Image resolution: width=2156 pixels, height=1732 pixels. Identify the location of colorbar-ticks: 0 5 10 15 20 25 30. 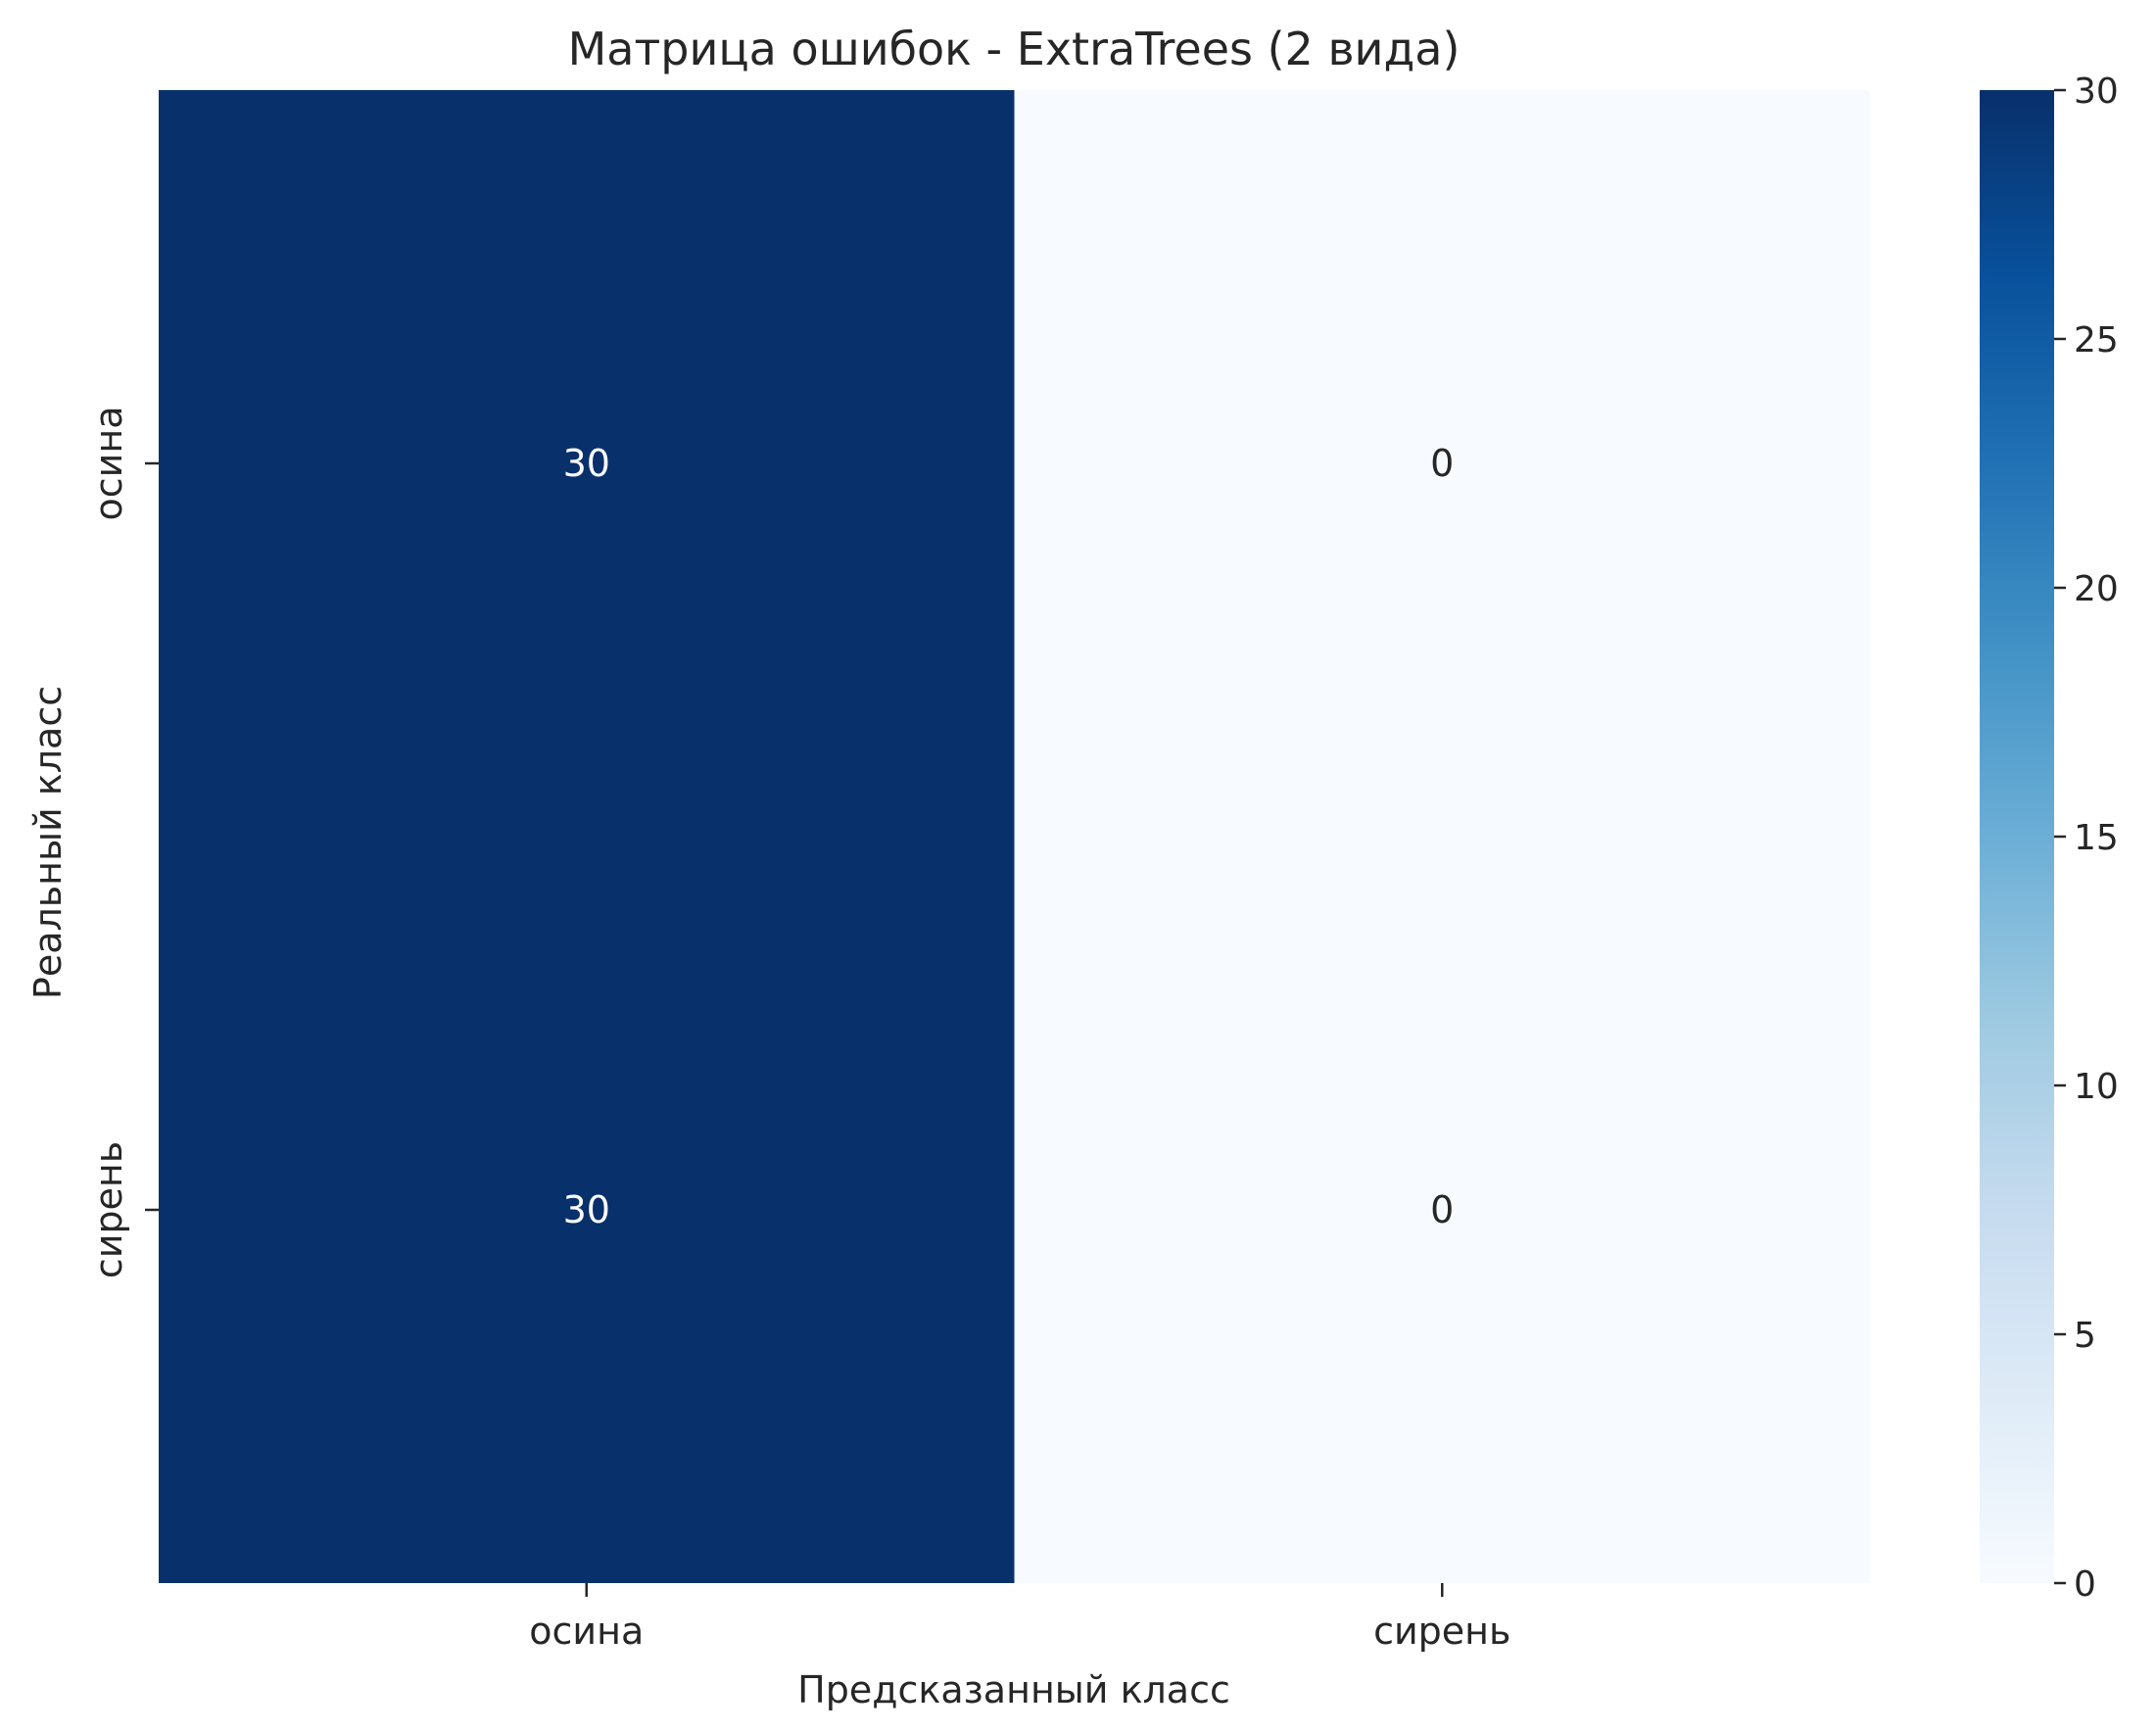
(2086, 838).